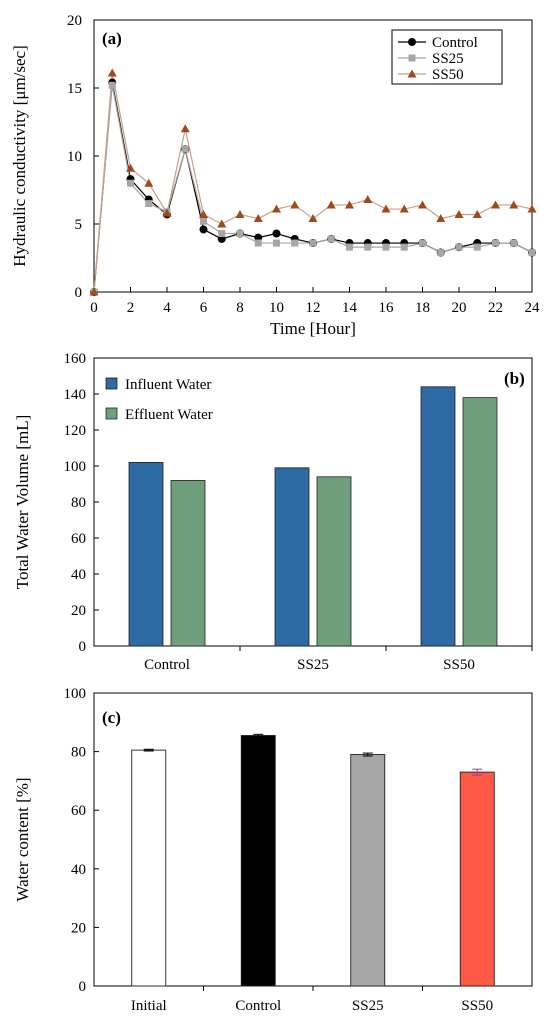  What do you see at coordinates (204, 308) in the screenshot?
I see `x-tick-label: 6` at bounding box center [204, 308].